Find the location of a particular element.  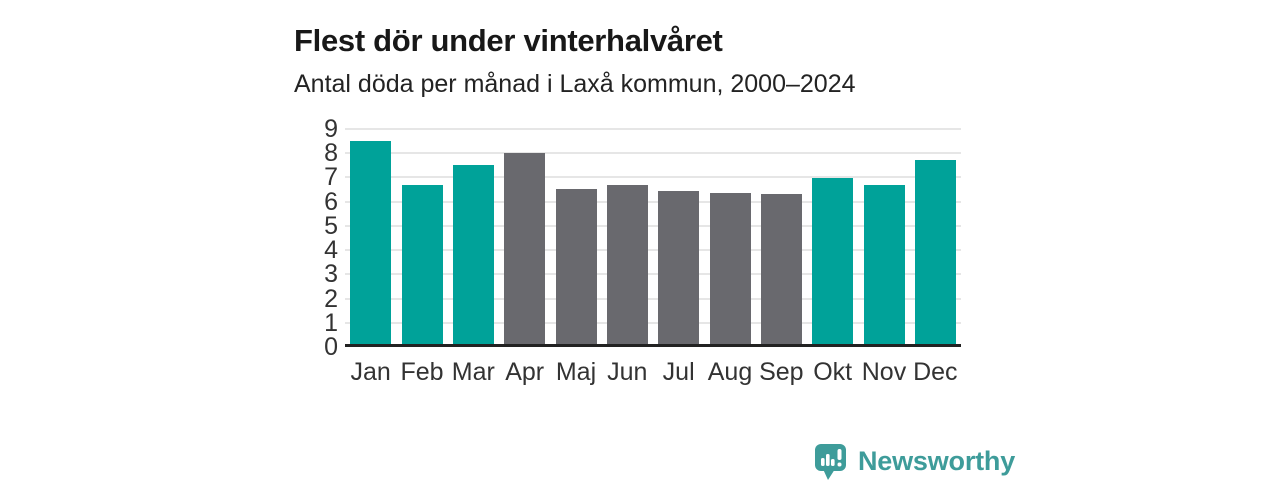

gridline-y6 is located at coordinates (653, 201).